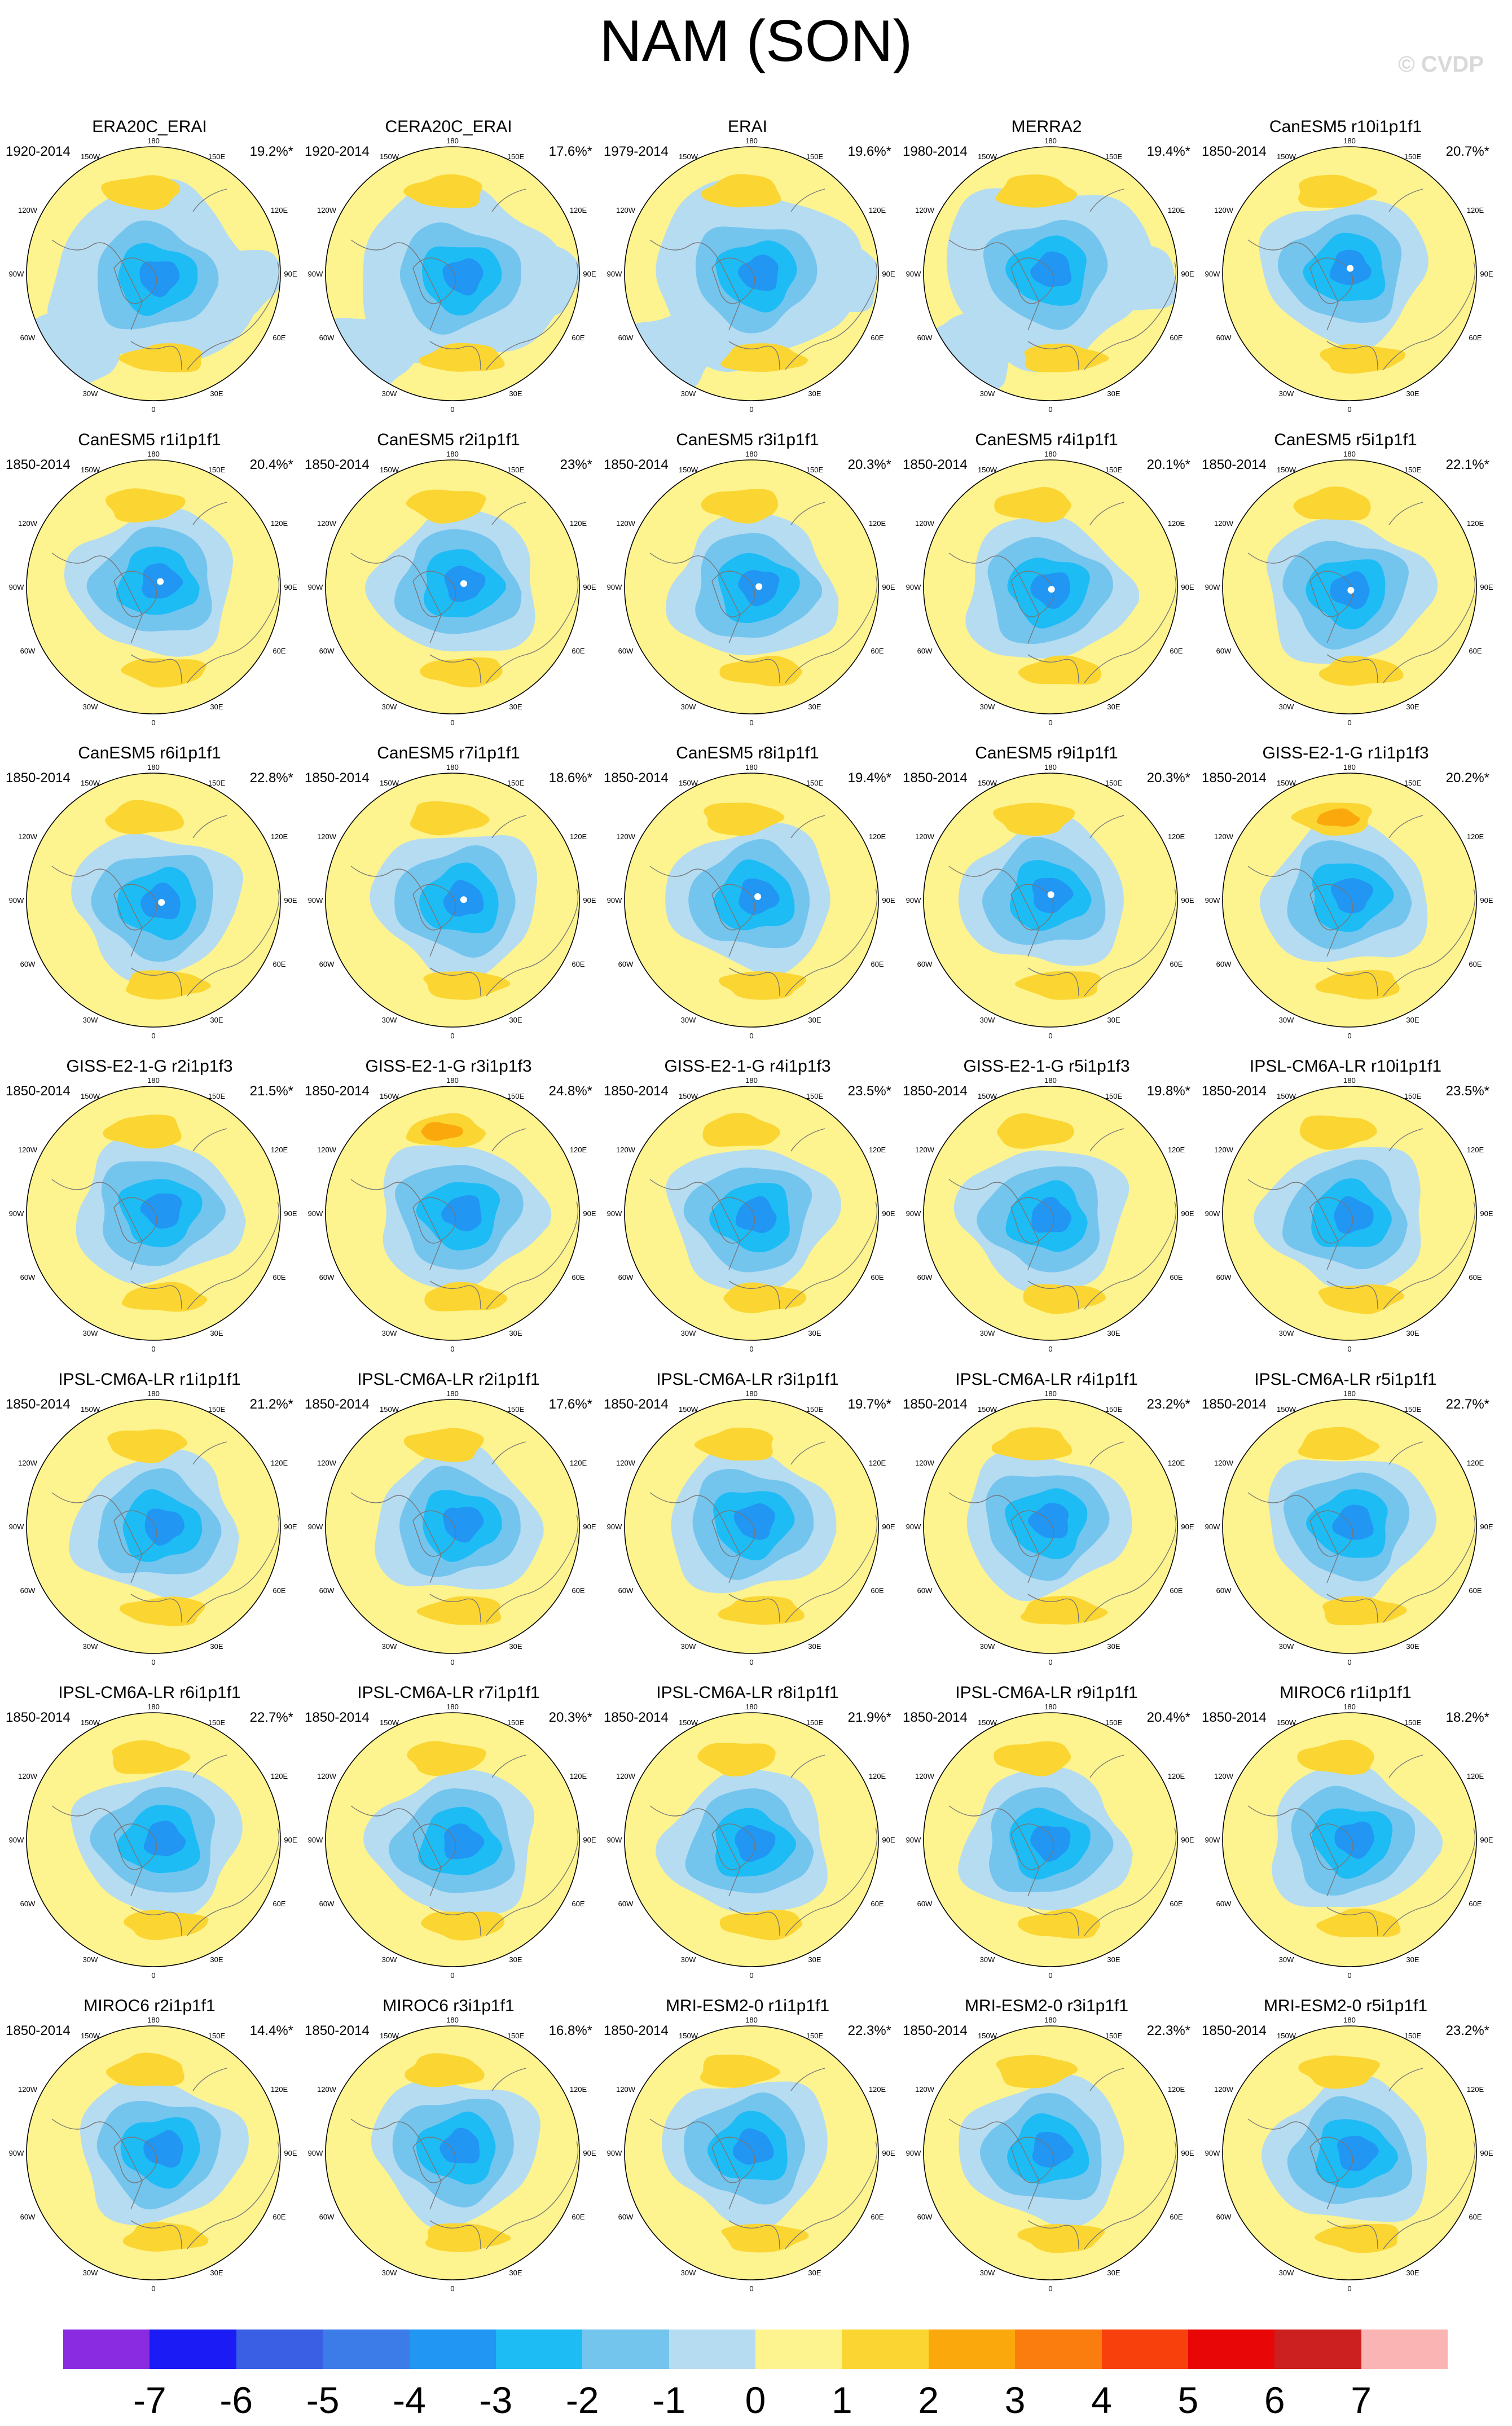 The height and width of the screenshot is (2426, 1512). I want to click on panel-title: CanESM5 r1i1p1f1, so click(150, 440).